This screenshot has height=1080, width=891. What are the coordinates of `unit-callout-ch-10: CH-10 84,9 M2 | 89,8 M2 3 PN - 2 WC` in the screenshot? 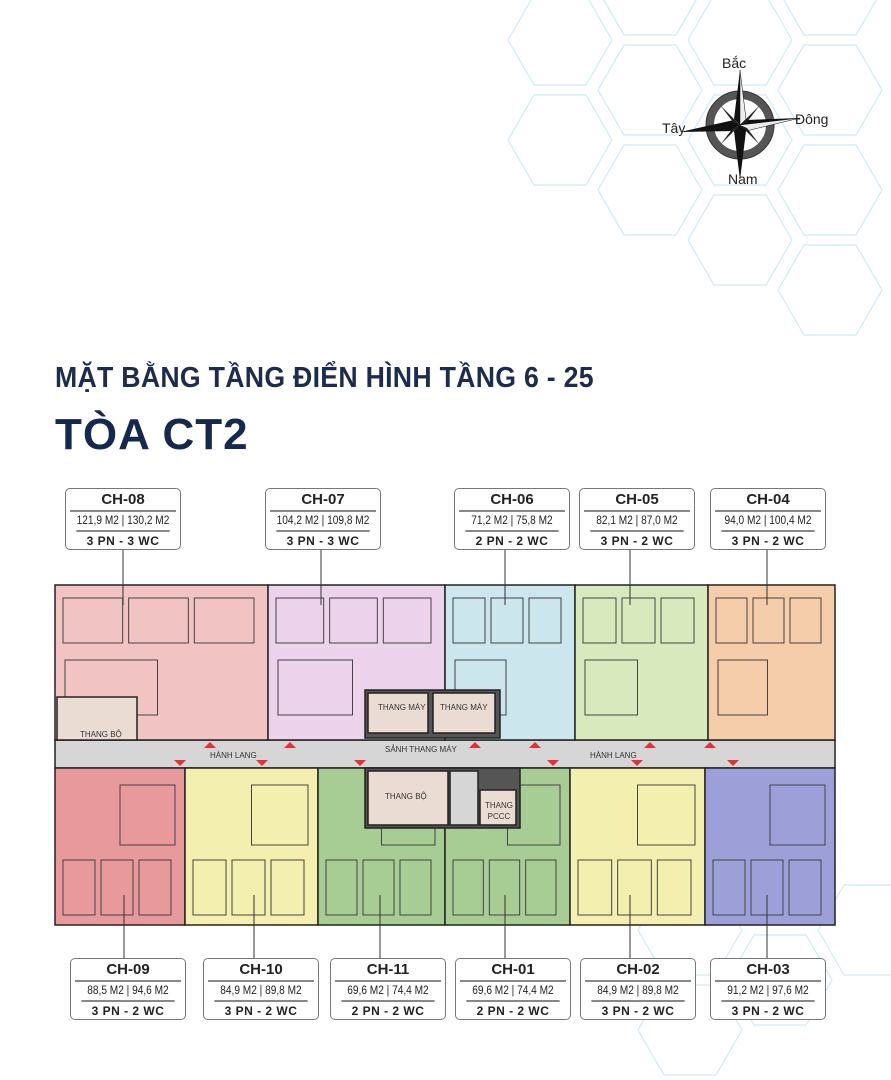 It's located at (261, 989).